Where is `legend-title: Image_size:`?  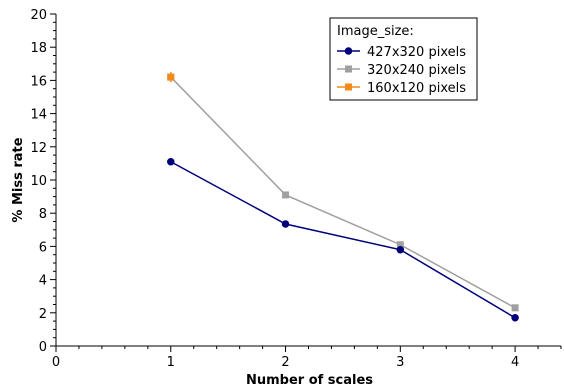
legend-title: Image_size: is located at coordinates (375, 31).